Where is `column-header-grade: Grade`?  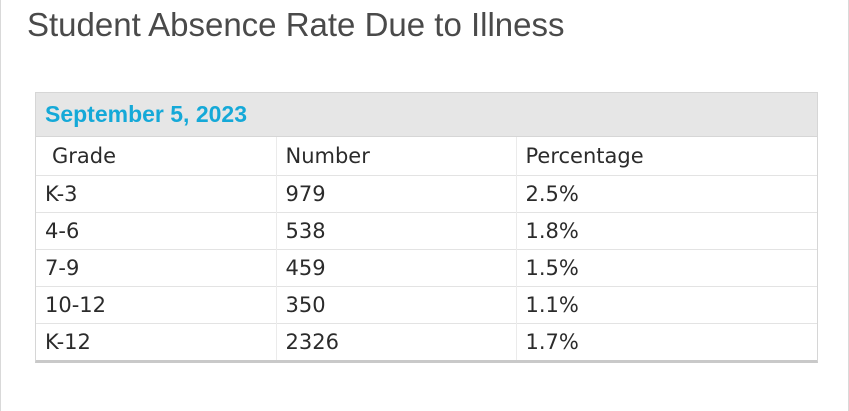
column-header-grade: Grade is located at coordinates (84, 155).